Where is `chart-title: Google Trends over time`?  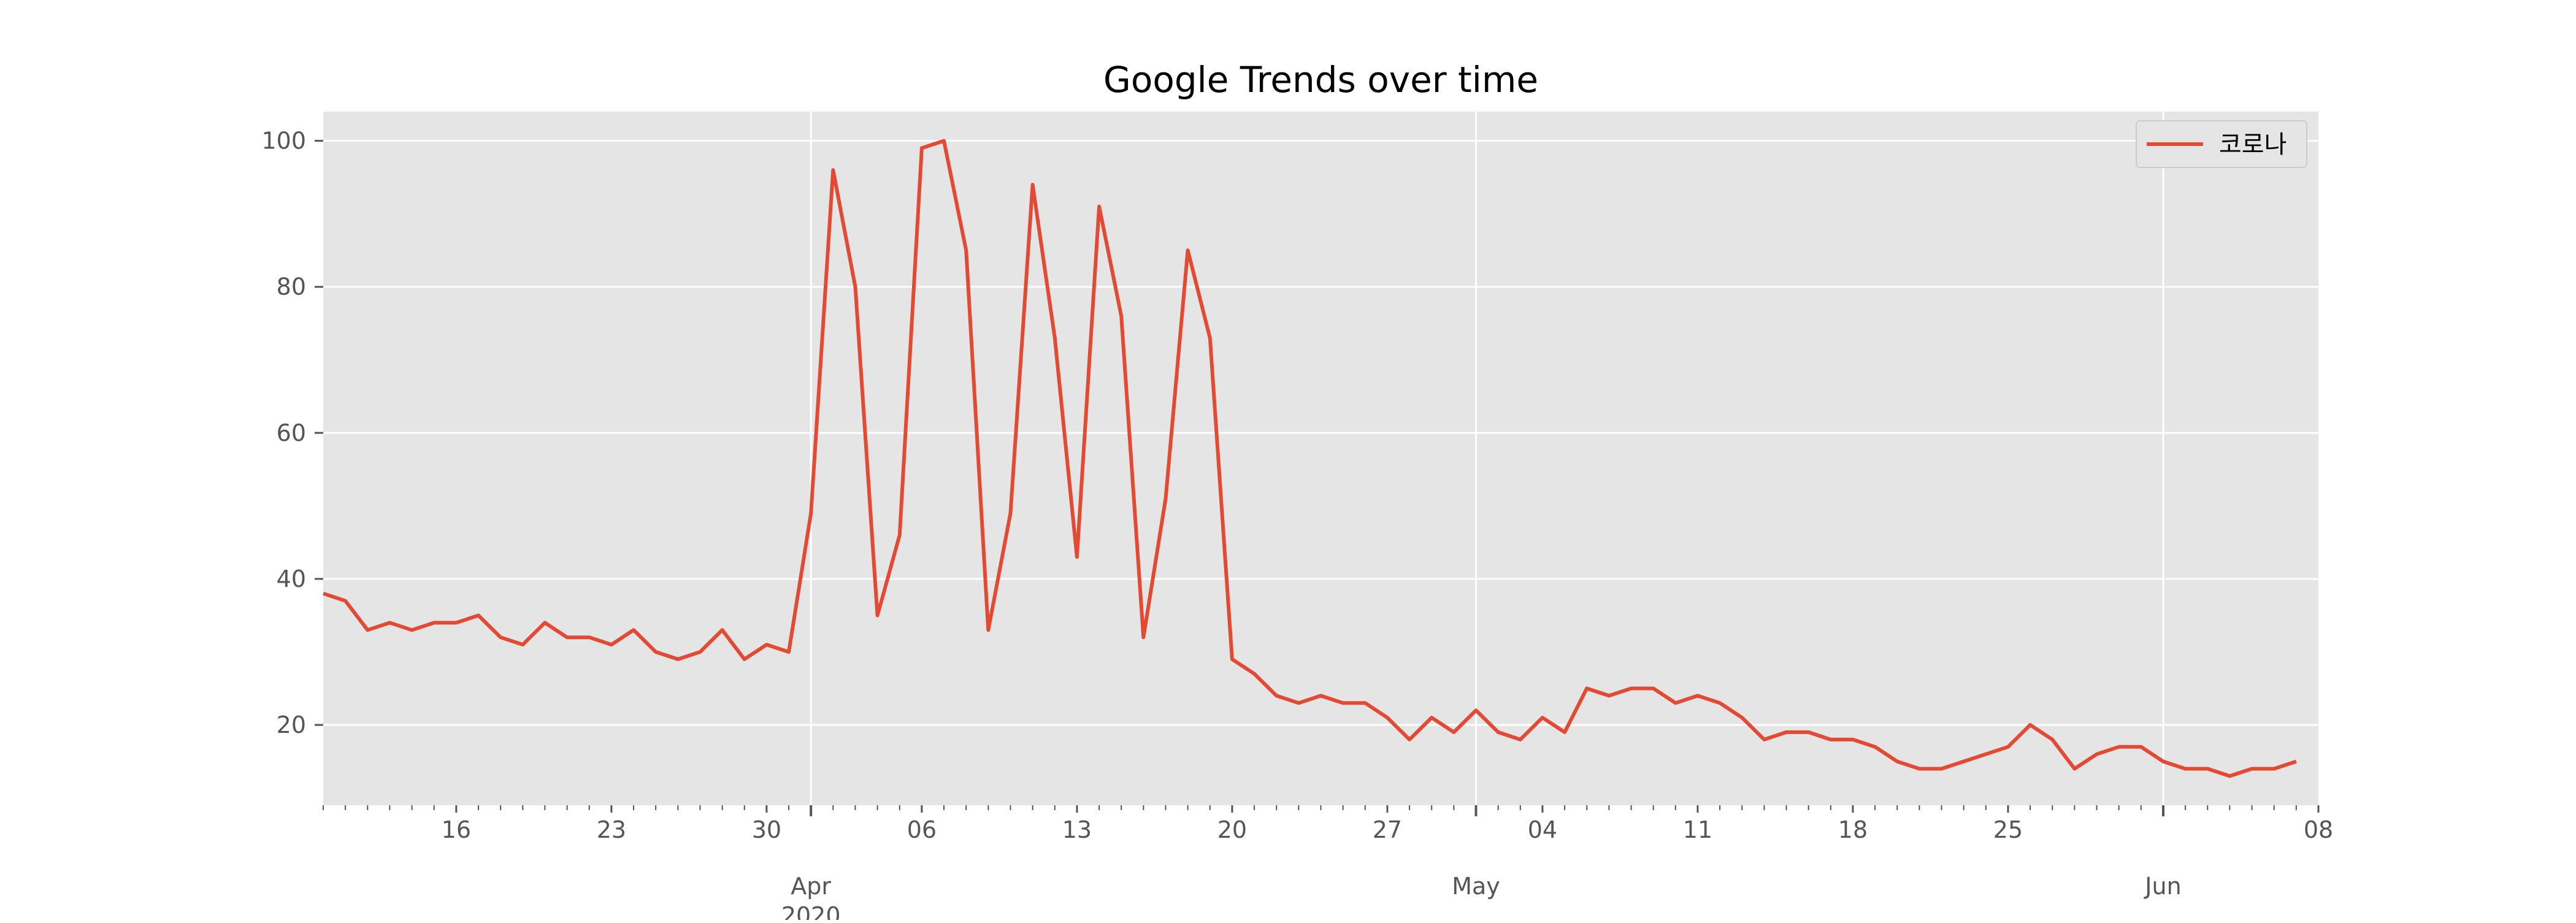 chart-title: Google Trends over time is located at coordinates (1320, 80).